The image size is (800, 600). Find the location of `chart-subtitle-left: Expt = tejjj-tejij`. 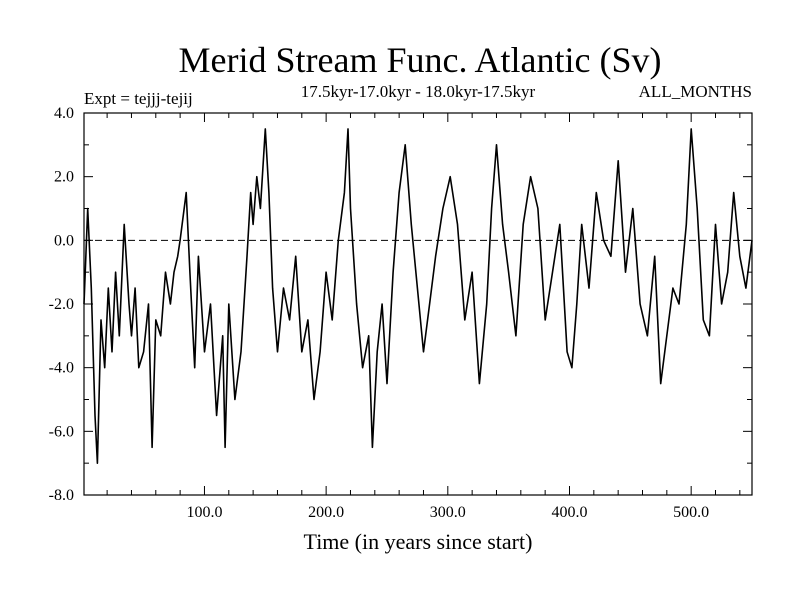

chart-subtitle-left: Expt = tejjj-tejij is located at coordinates (138, 98).